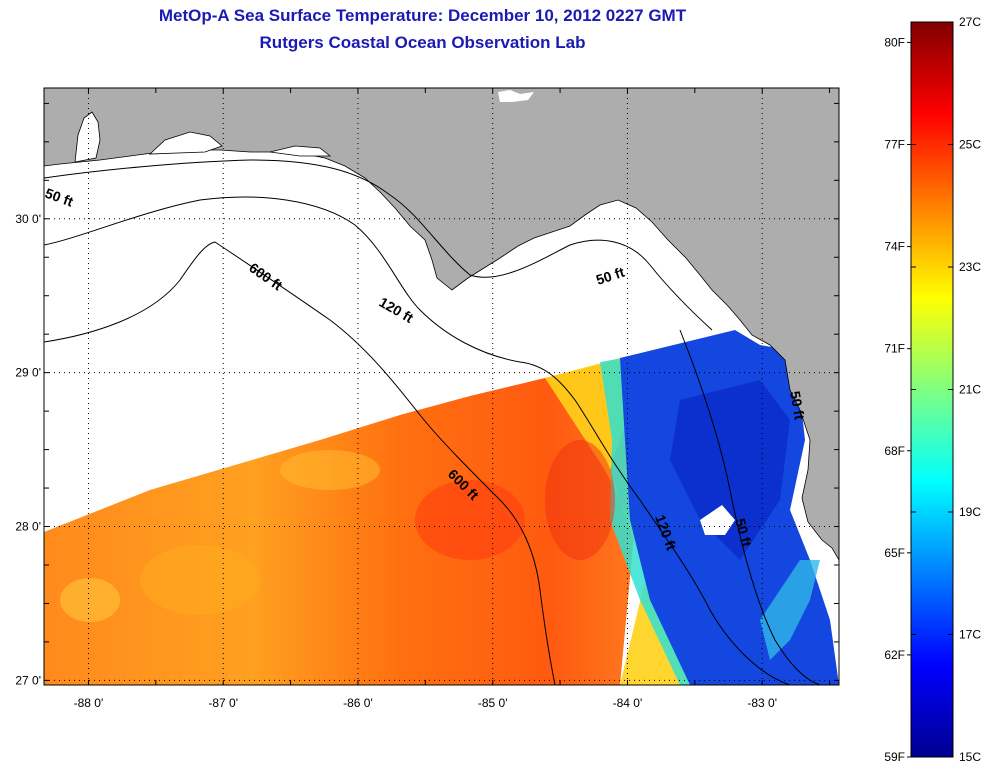 Image resolution: width=992 pixels, height=770 pixels. What do you see at coordinates (970, 267) in the screenshot?
I see `celsius-tick-label: 23C` at bounding box center [970, 267].